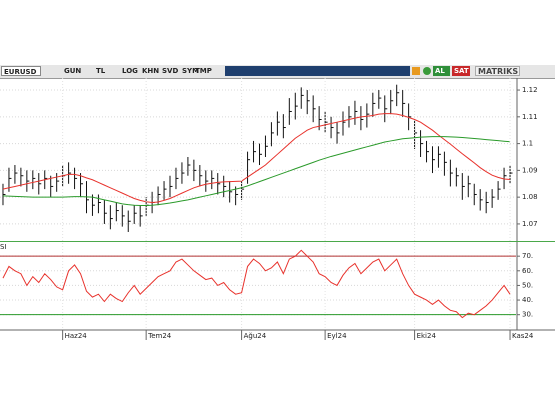 The image size is (555, 400). Describe the element at coordinates (317, 71) in the screenshot. I see `toolbar-strip` at that location.